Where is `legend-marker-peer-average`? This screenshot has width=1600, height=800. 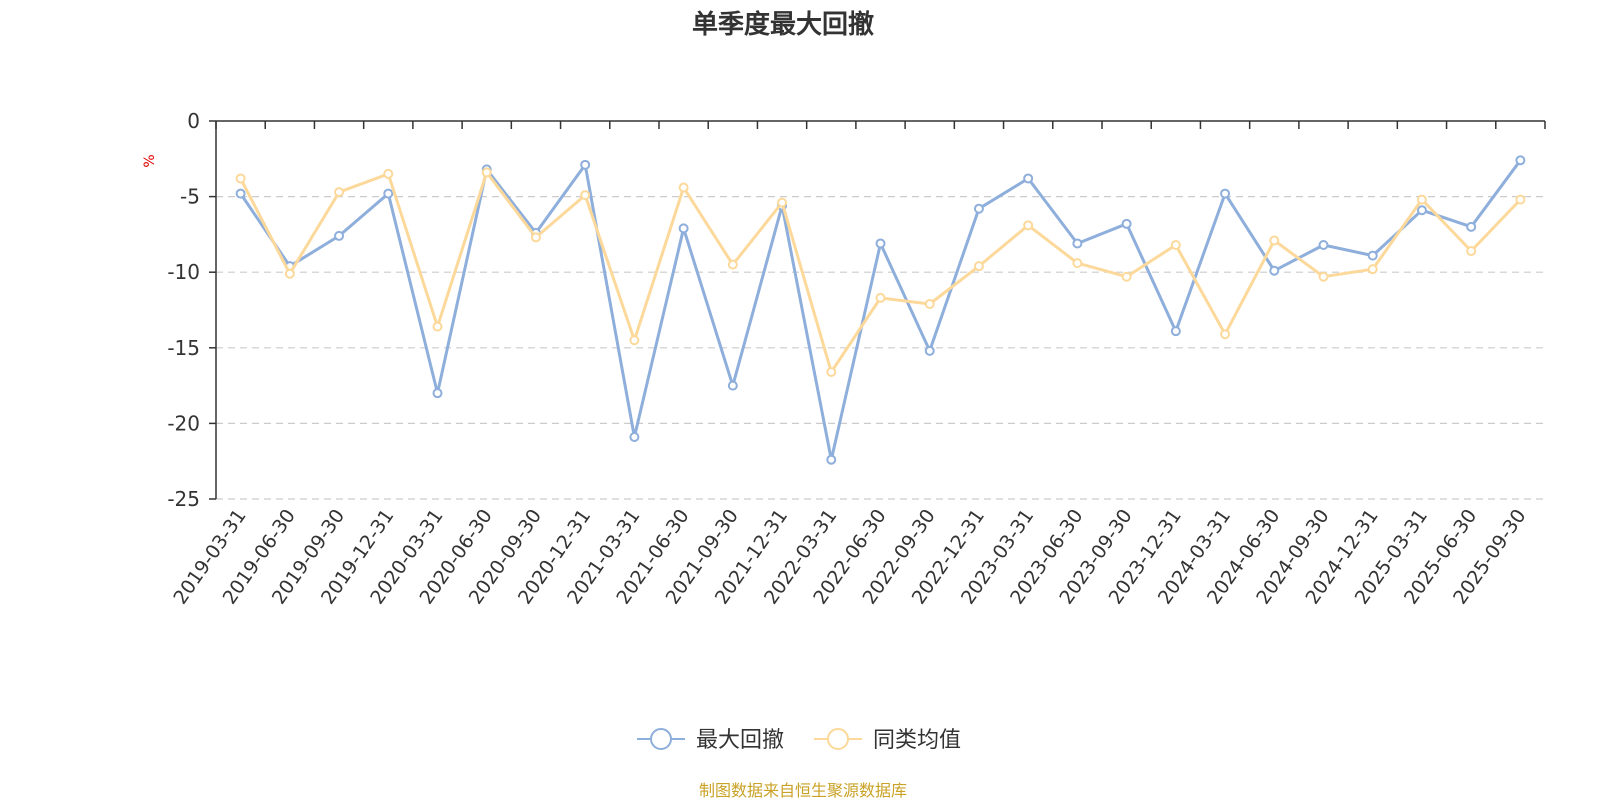
legend-marker-peer-average is located at coordinates (838, 739).